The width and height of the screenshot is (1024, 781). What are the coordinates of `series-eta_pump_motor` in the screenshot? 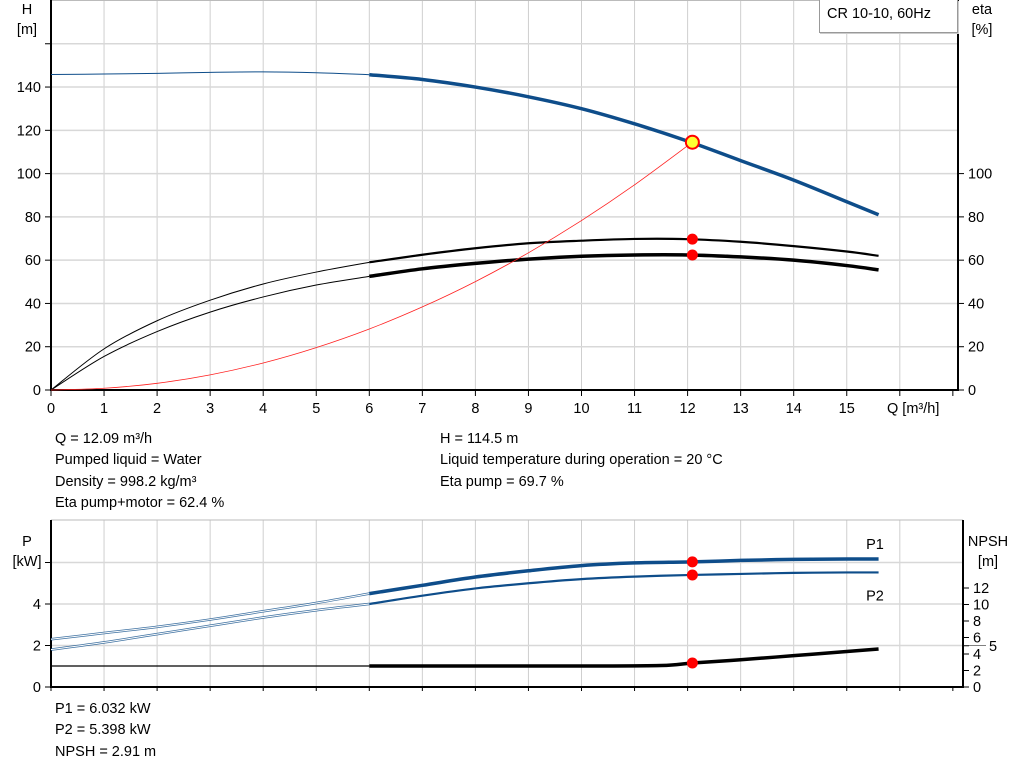 It's located at (624, 266).